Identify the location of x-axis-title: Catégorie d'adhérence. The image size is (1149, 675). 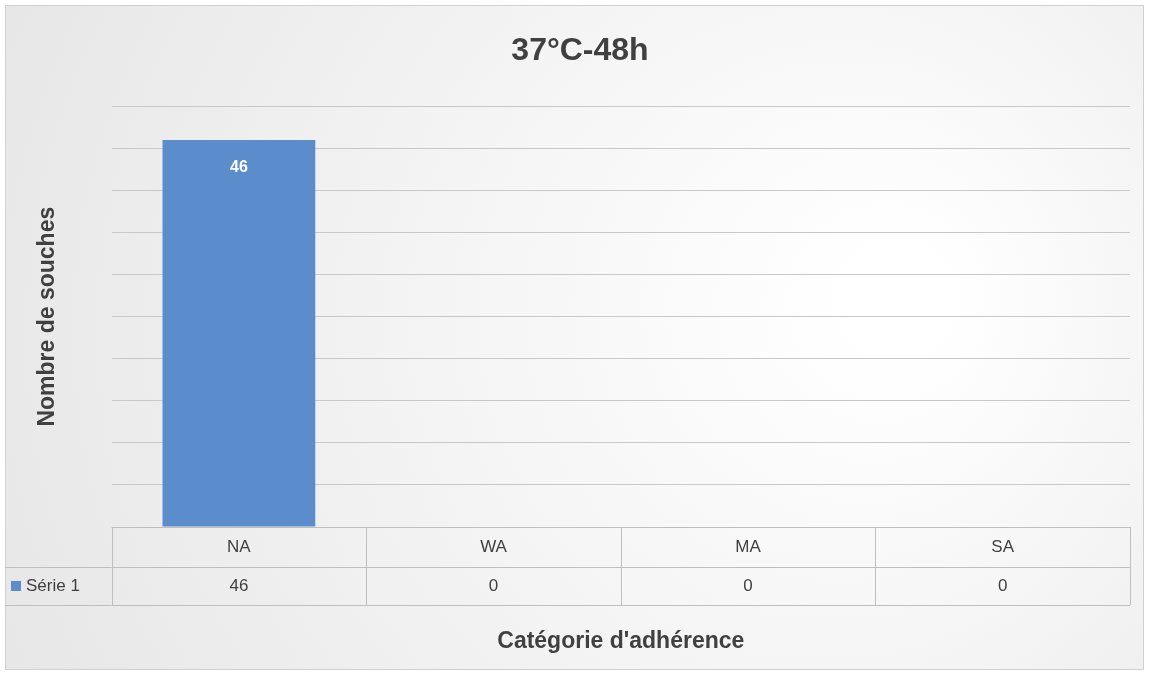
(621, 640).